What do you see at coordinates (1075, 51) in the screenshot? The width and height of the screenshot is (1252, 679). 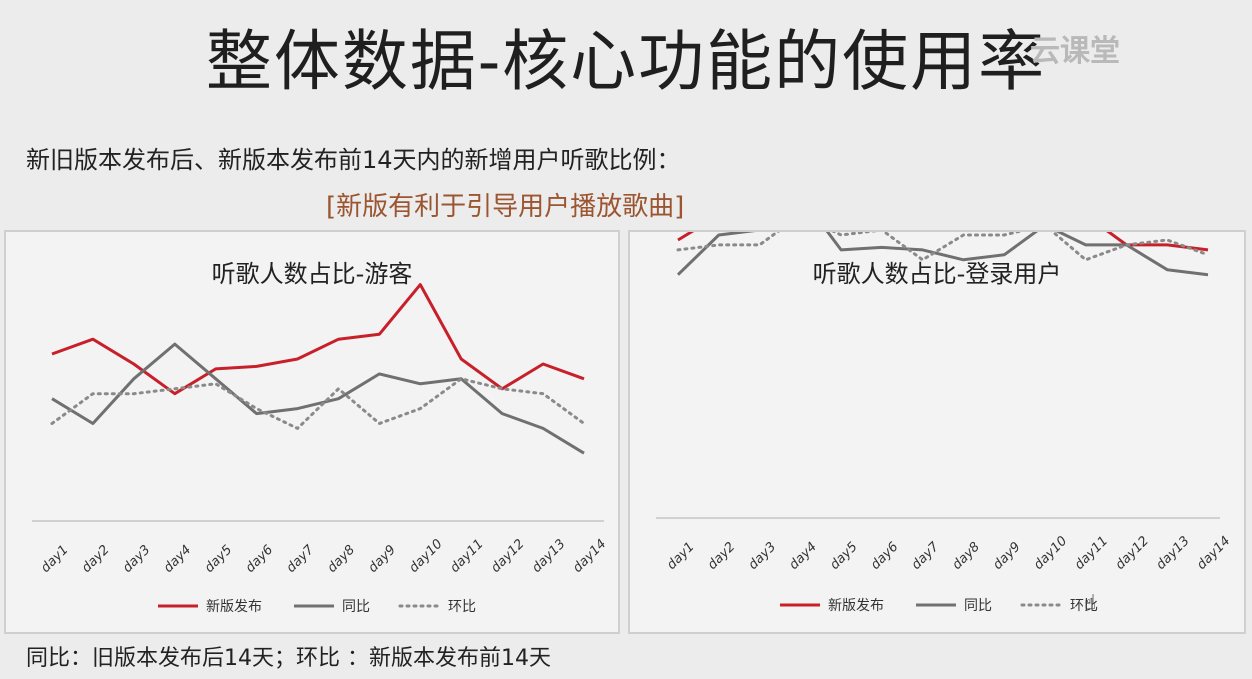 I see `watermark-logo: 云课堂` at bounding box center [1075, 51].